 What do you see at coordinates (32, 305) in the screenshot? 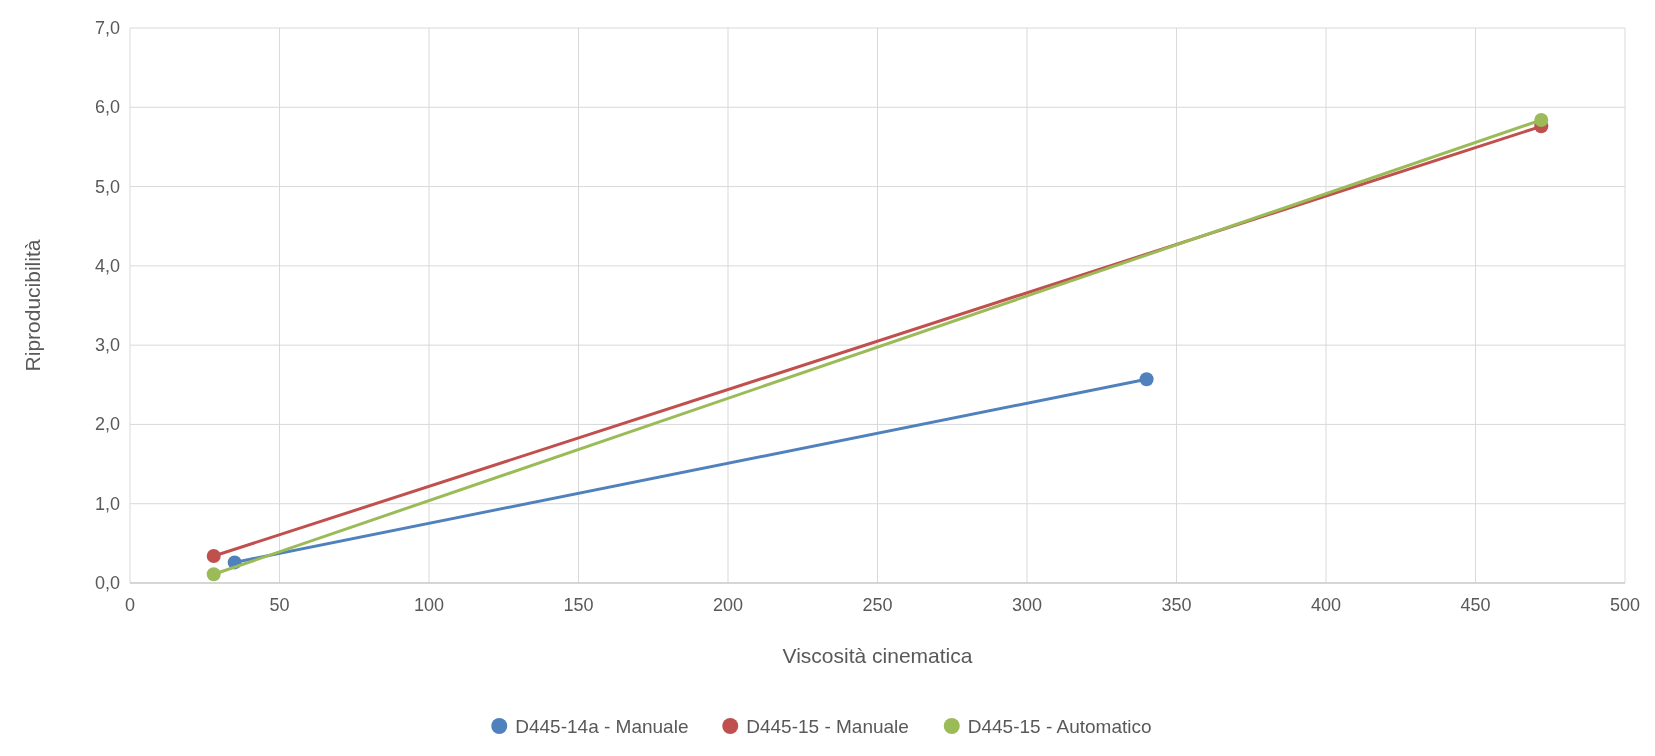
I see `y-axis-title: Riproducibilità` at bounding box center [32, 305].